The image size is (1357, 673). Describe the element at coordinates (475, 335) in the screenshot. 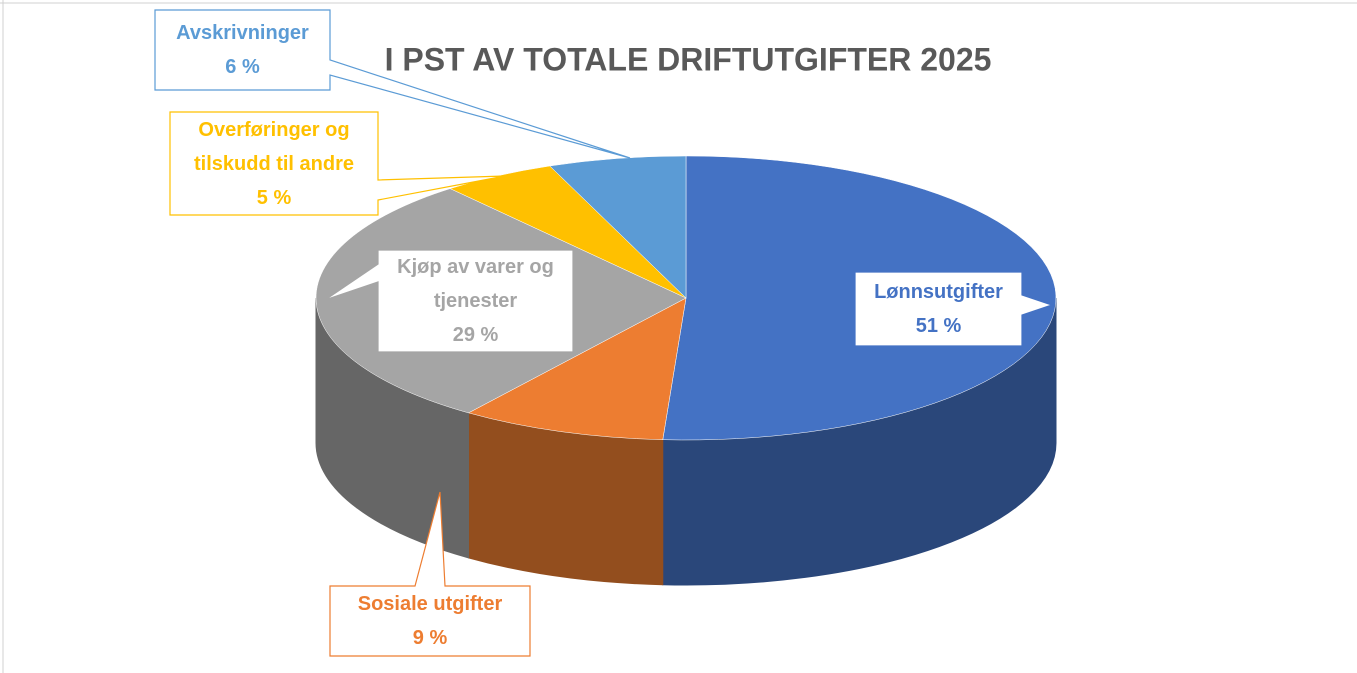

I see `value-label: 29 %` at that location.